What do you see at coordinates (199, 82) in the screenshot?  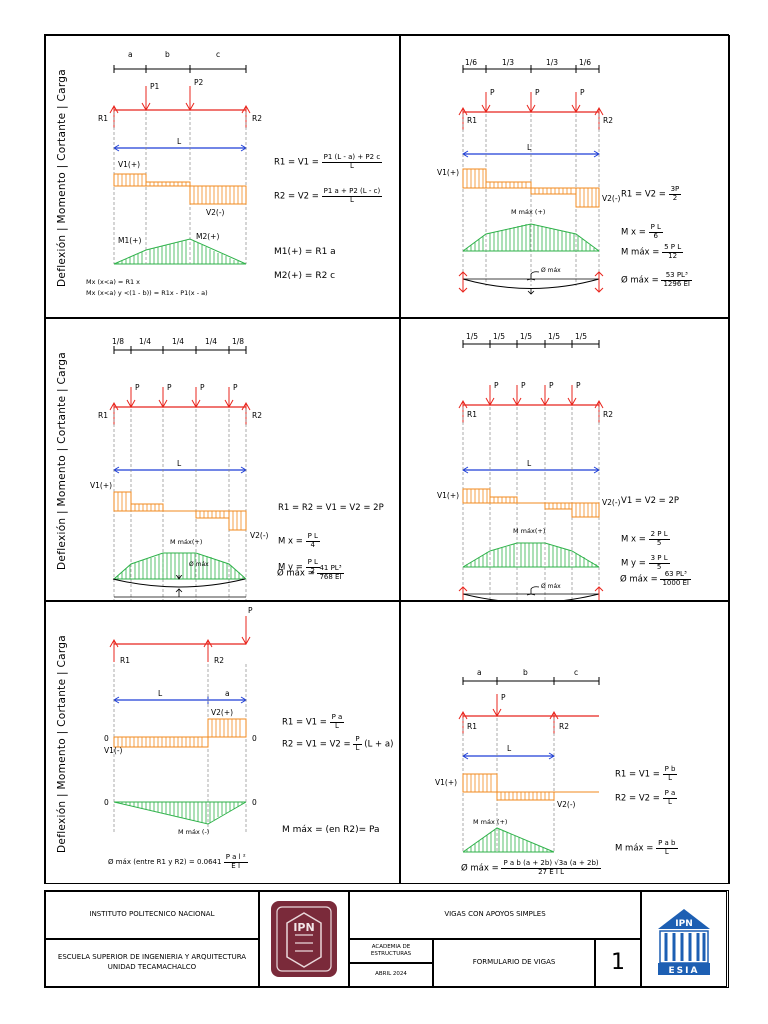 I see `load-label: P2` at bounding box center [199, 82].